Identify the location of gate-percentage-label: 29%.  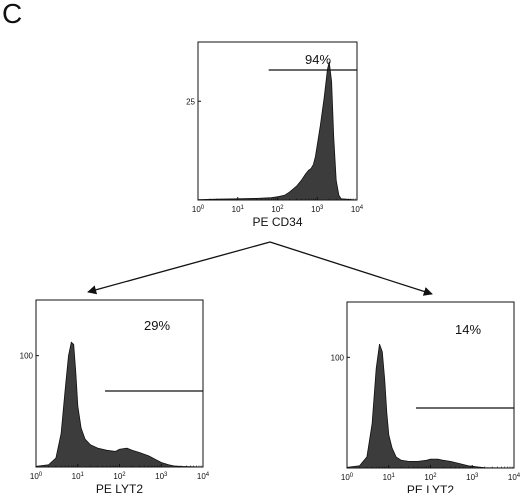
(157, 325).